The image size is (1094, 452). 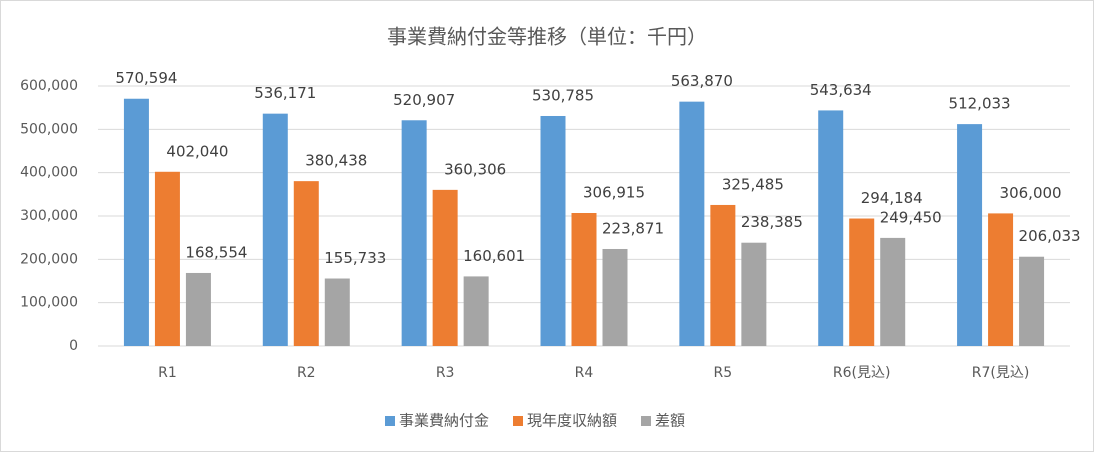 I want to click on value-label: 402,040, so click(x=197, y=151).